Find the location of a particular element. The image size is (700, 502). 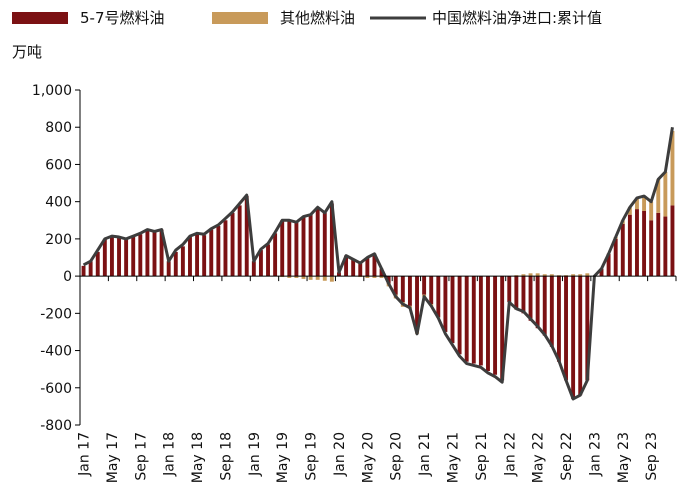

x-tick-label: Jan 18 is located at coordinates (170, 454).